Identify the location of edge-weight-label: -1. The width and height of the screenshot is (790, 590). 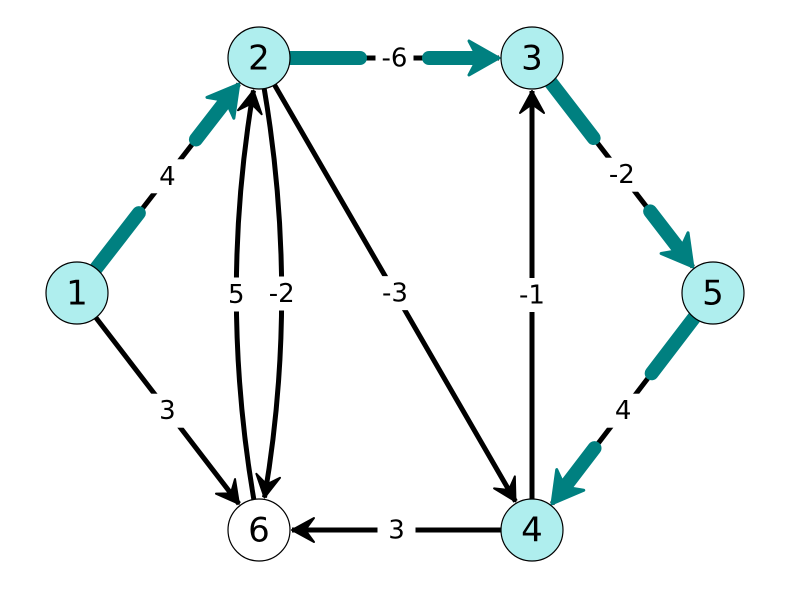
(532, 296).